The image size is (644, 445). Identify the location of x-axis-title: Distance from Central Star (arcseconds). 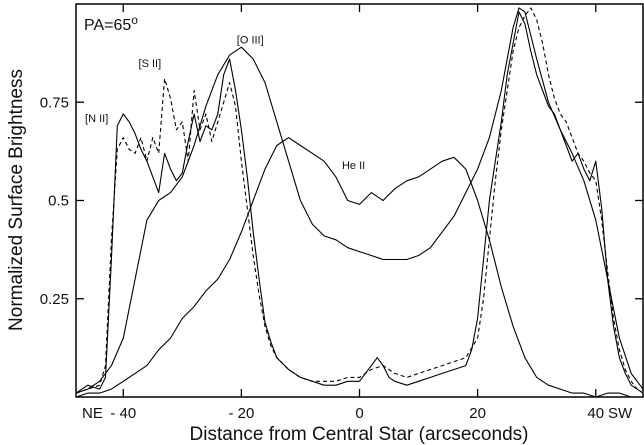
(359, 434).